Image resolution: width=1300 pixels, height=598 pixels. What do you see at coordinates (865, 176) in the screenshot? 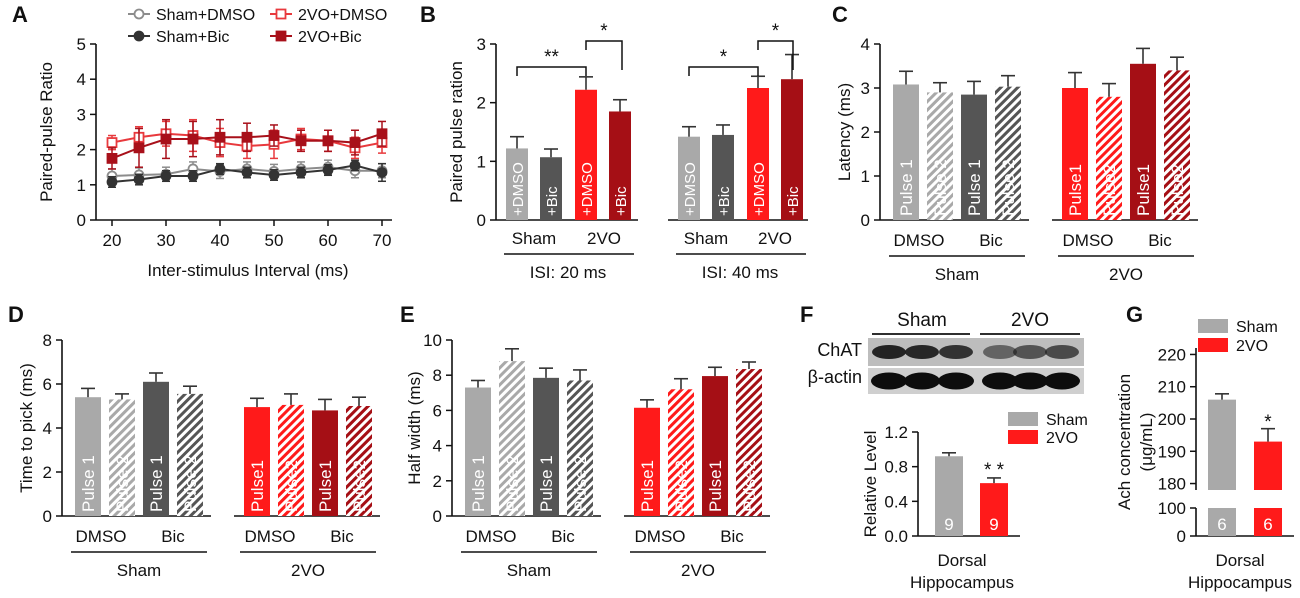
I see `panel-c-y-tick-label: 1` at bounding box center [865, 176].